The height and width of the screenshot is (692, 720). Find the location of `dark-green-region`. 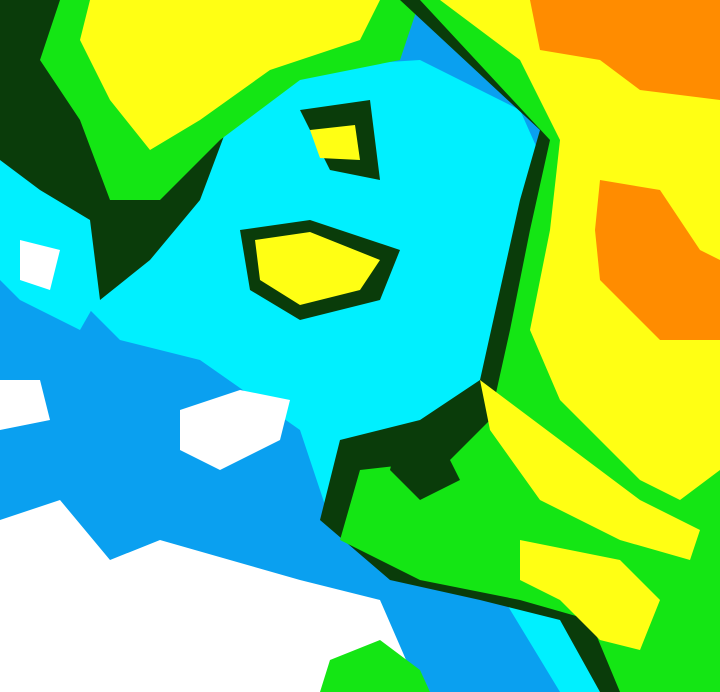

dark-green-region is located at coordinates (425, 465).